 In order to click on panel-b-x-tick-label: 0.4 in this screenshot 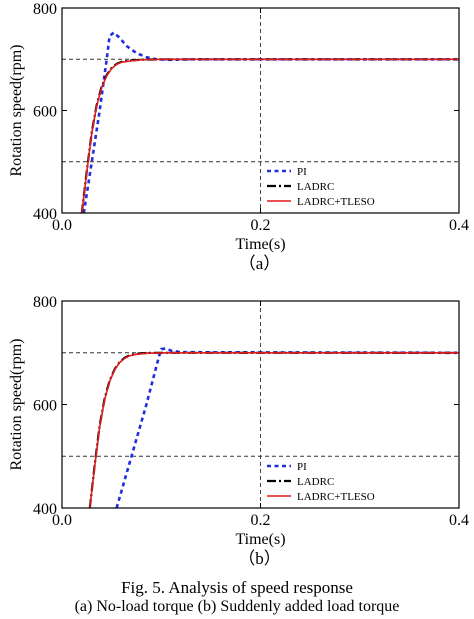, I will do `click(459, 520)`.